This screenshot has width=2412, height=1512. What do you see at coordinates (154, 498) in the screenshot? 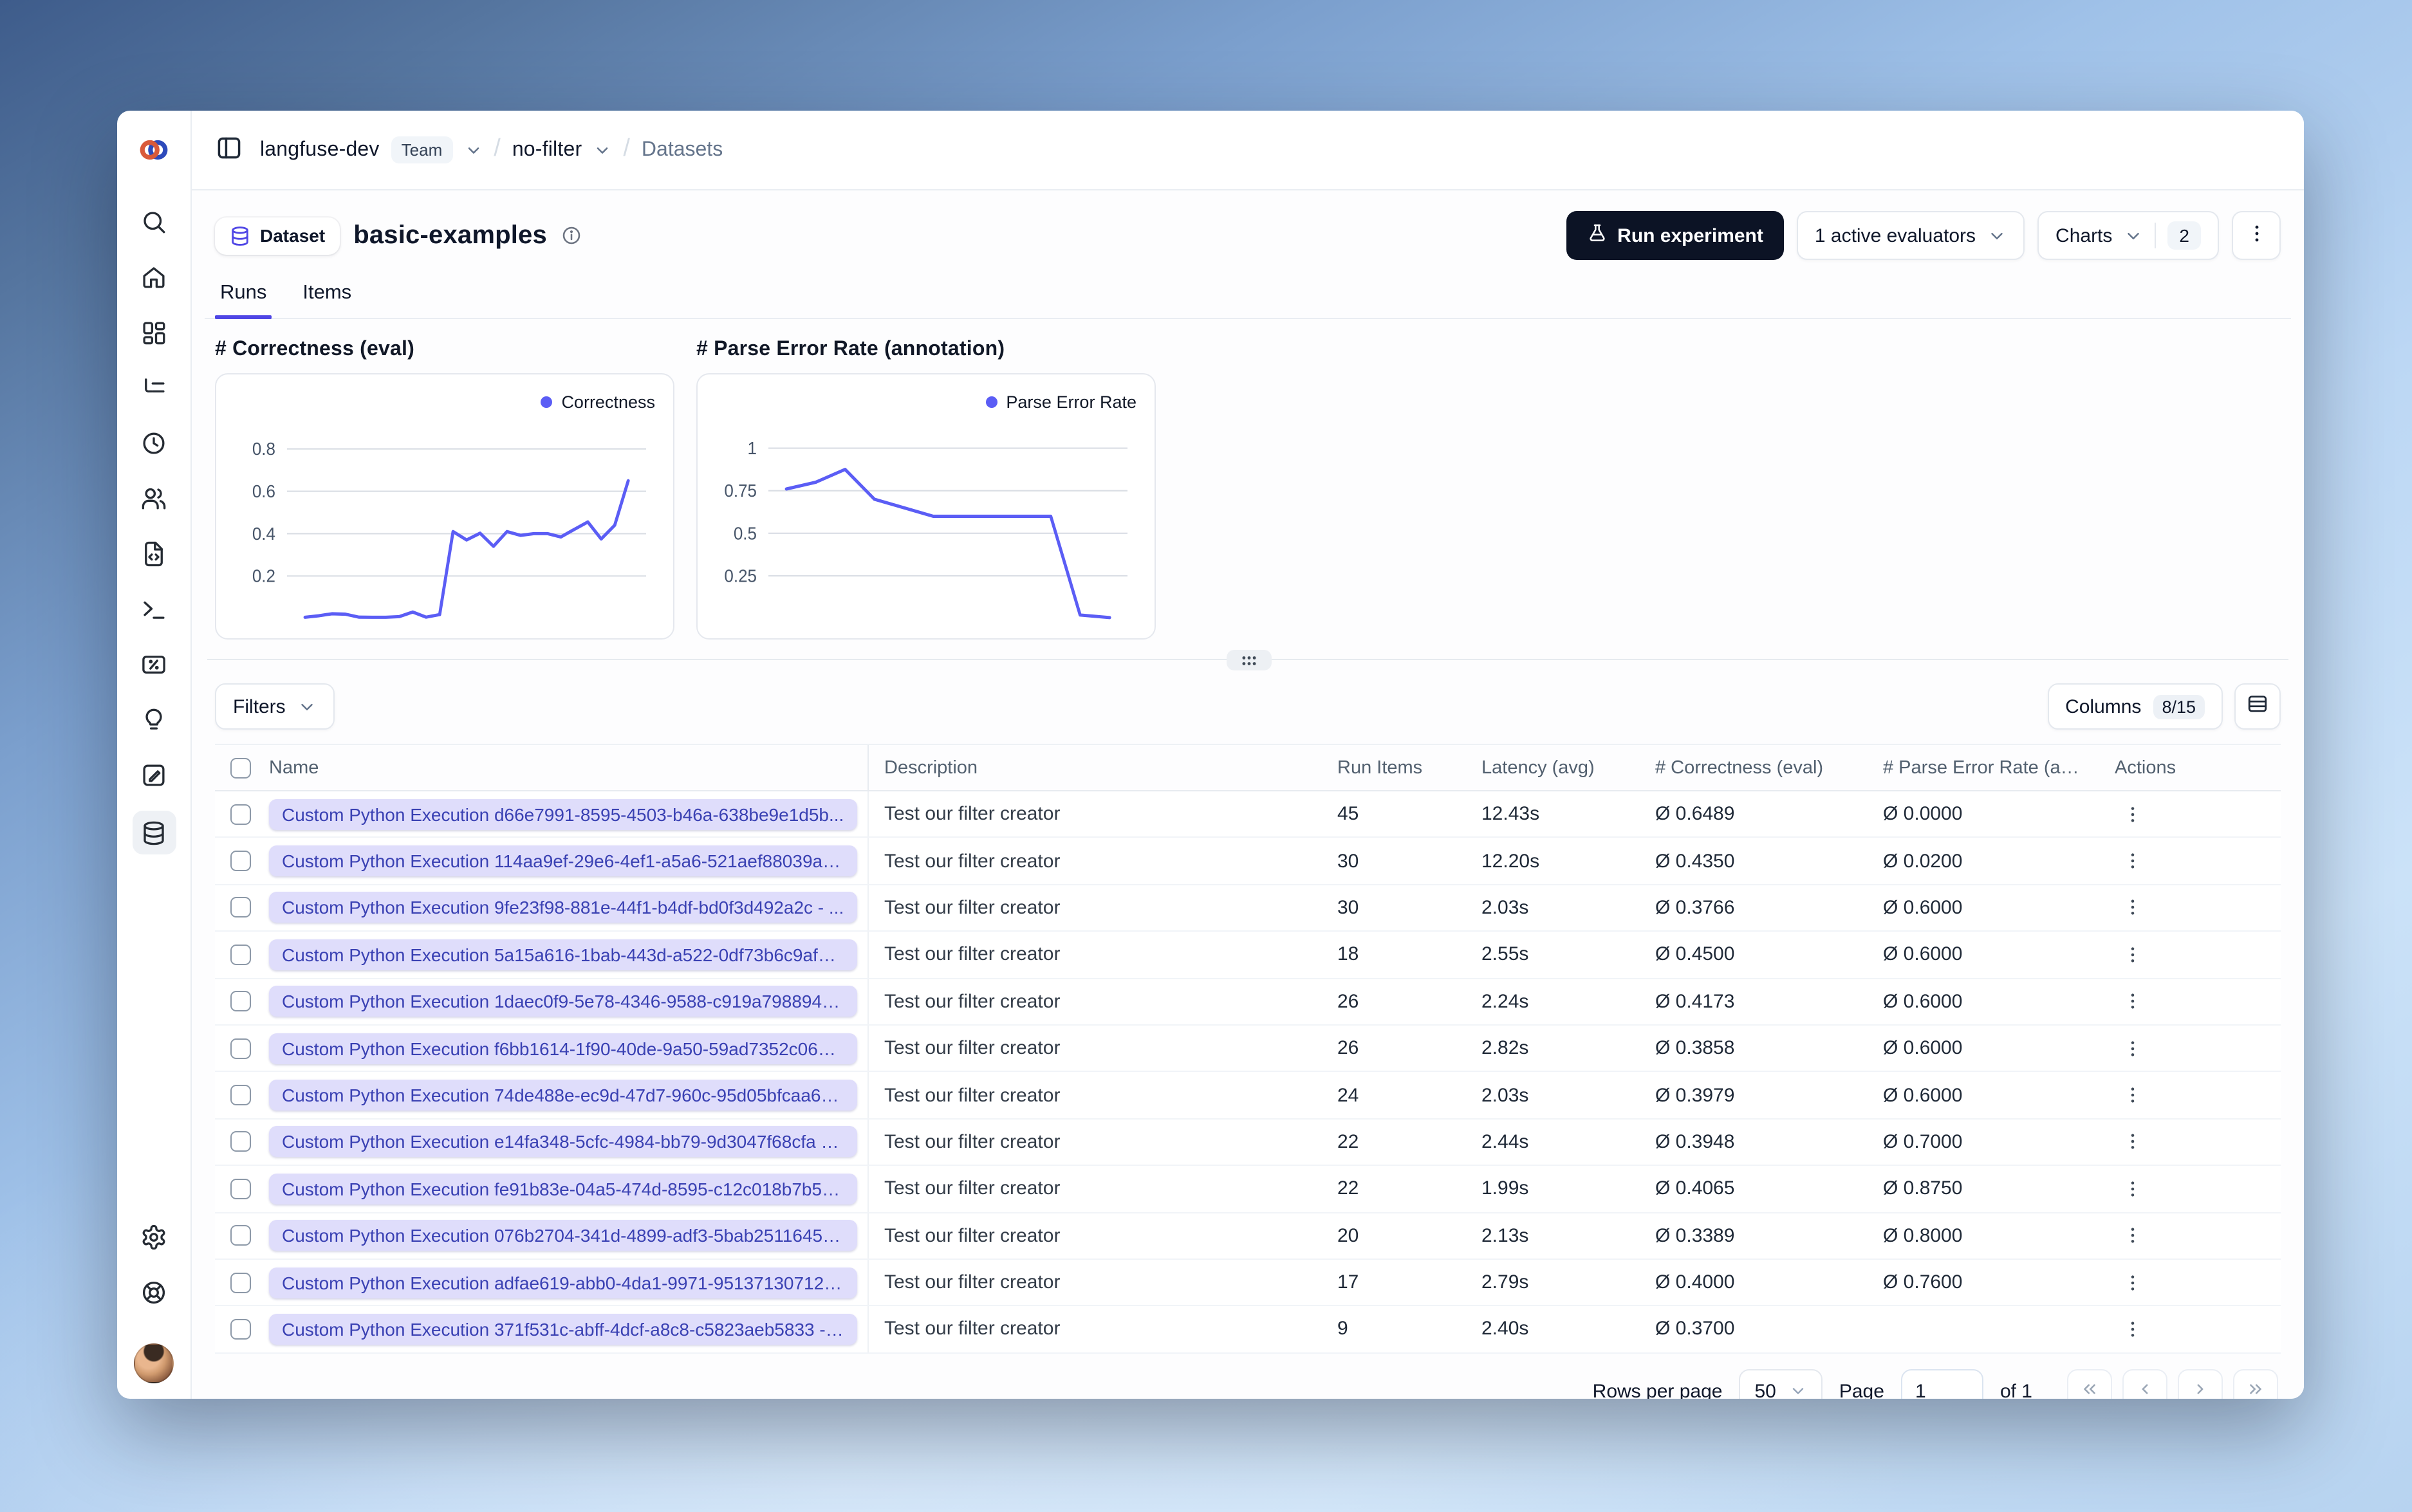
I see `sidebar-item-users` at bounding box center [154, 498].